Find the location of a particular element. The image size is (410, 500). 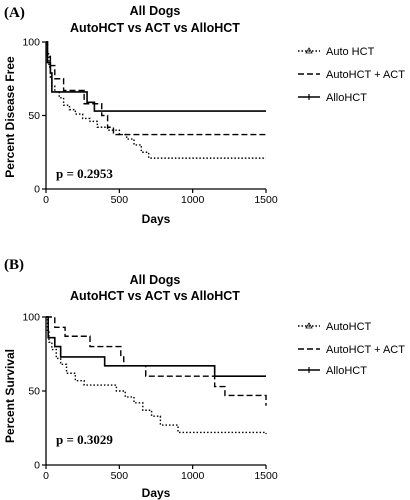

panel-b-x-axis-label: Days is located at coordinates (156, 493).